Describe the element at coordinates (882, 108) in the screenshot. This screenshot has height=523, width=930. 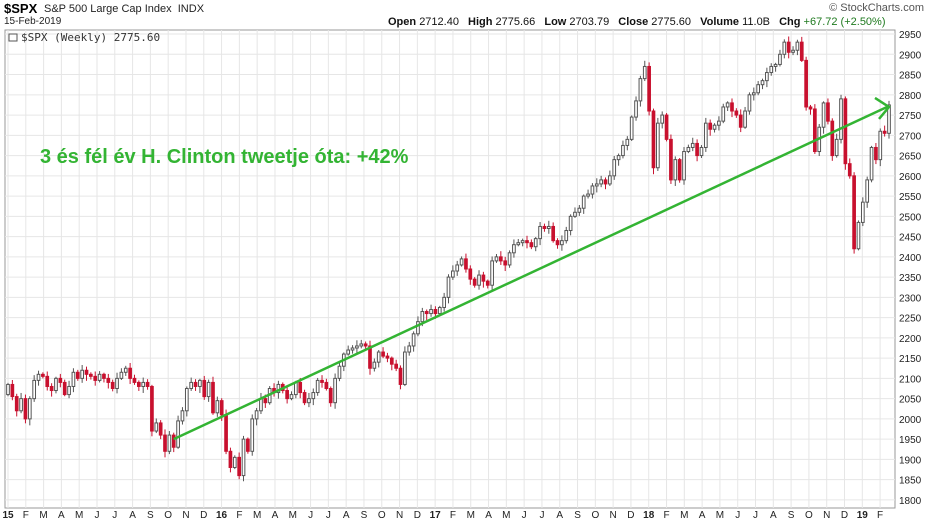
I see `trendline-arrowhead` at that location.